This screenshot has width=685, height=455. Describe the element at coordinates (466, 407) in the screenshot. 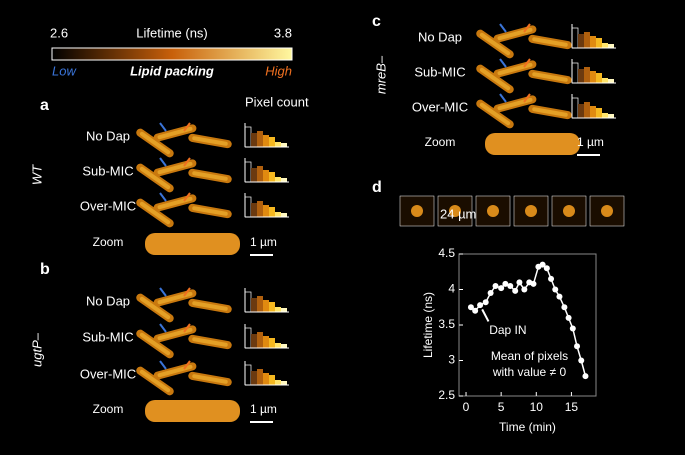

I see `x-tick-label: 0` at that location.